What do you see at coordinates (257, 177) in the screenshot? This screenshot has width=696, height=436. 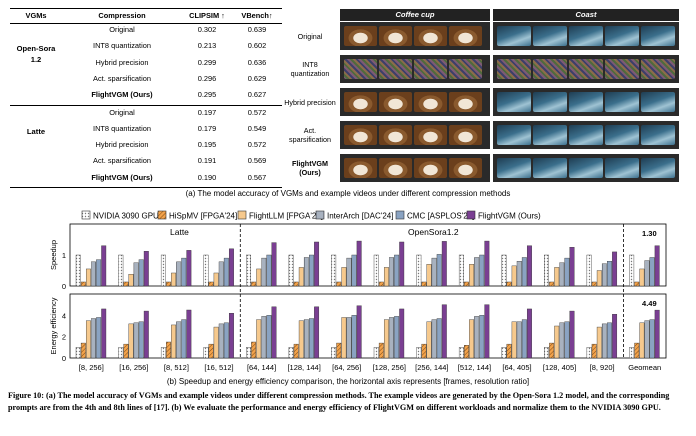 I see `cell-vbench: 0.567` at bounding box center [257, 177].